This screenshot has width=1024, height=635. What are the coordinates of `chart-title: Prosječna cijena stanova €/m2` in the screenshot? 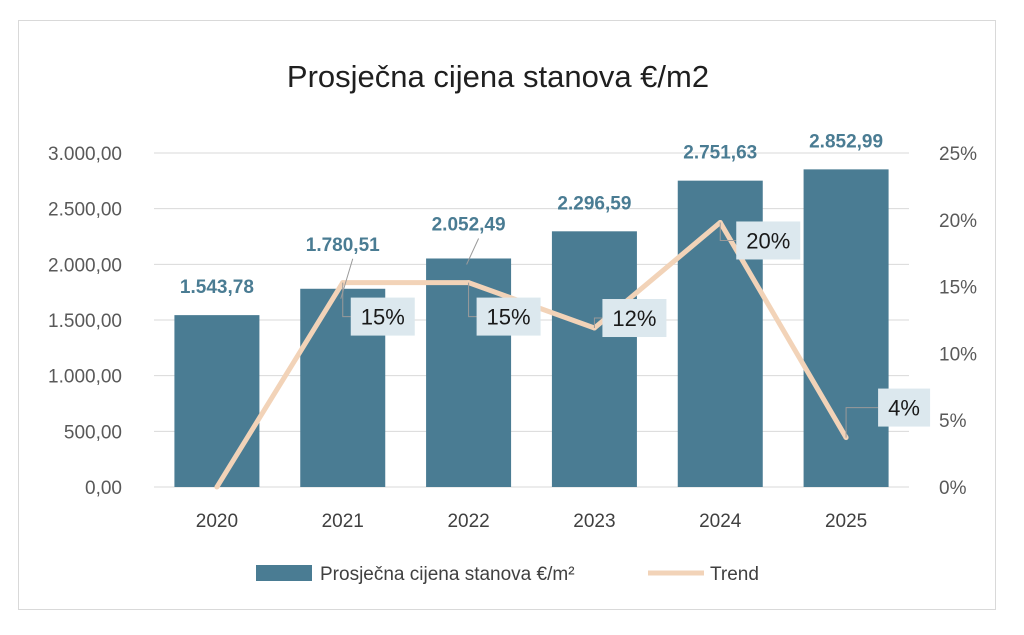 It's located at (498, 76).